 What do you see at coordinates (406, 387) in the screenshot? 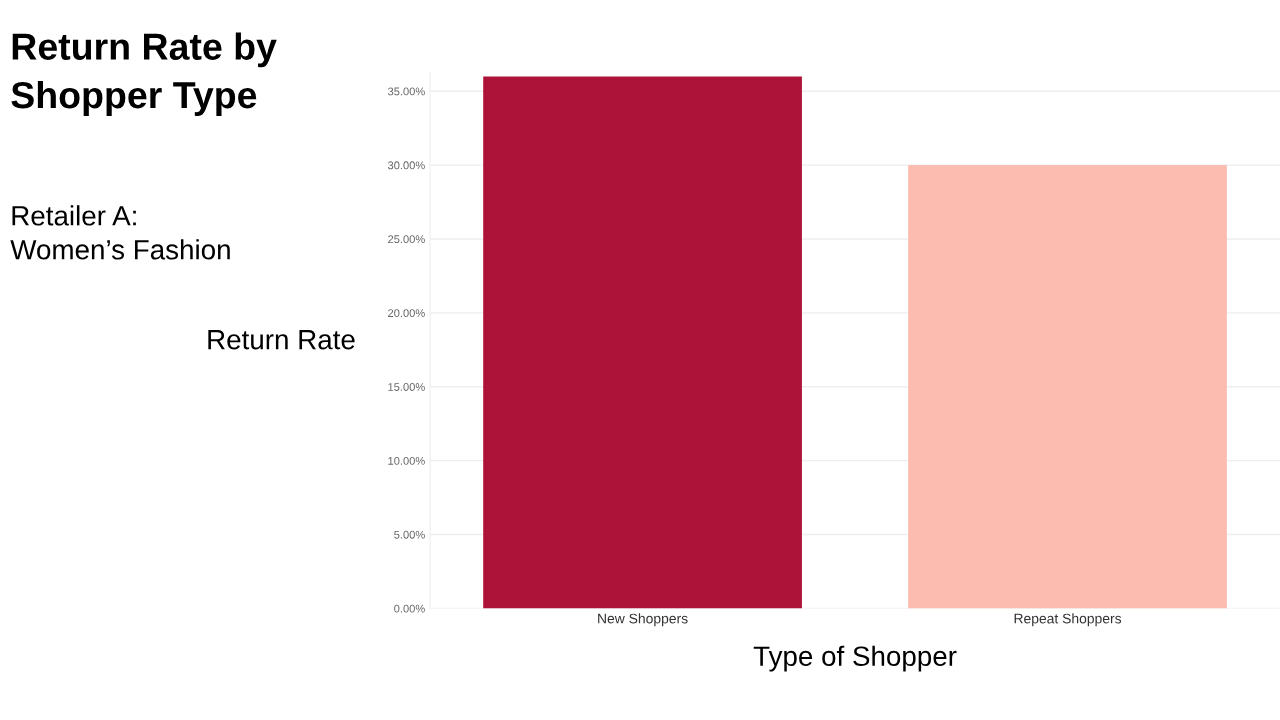
I see `y-tick-label: 15.00%` at bounding box center [406, 387].